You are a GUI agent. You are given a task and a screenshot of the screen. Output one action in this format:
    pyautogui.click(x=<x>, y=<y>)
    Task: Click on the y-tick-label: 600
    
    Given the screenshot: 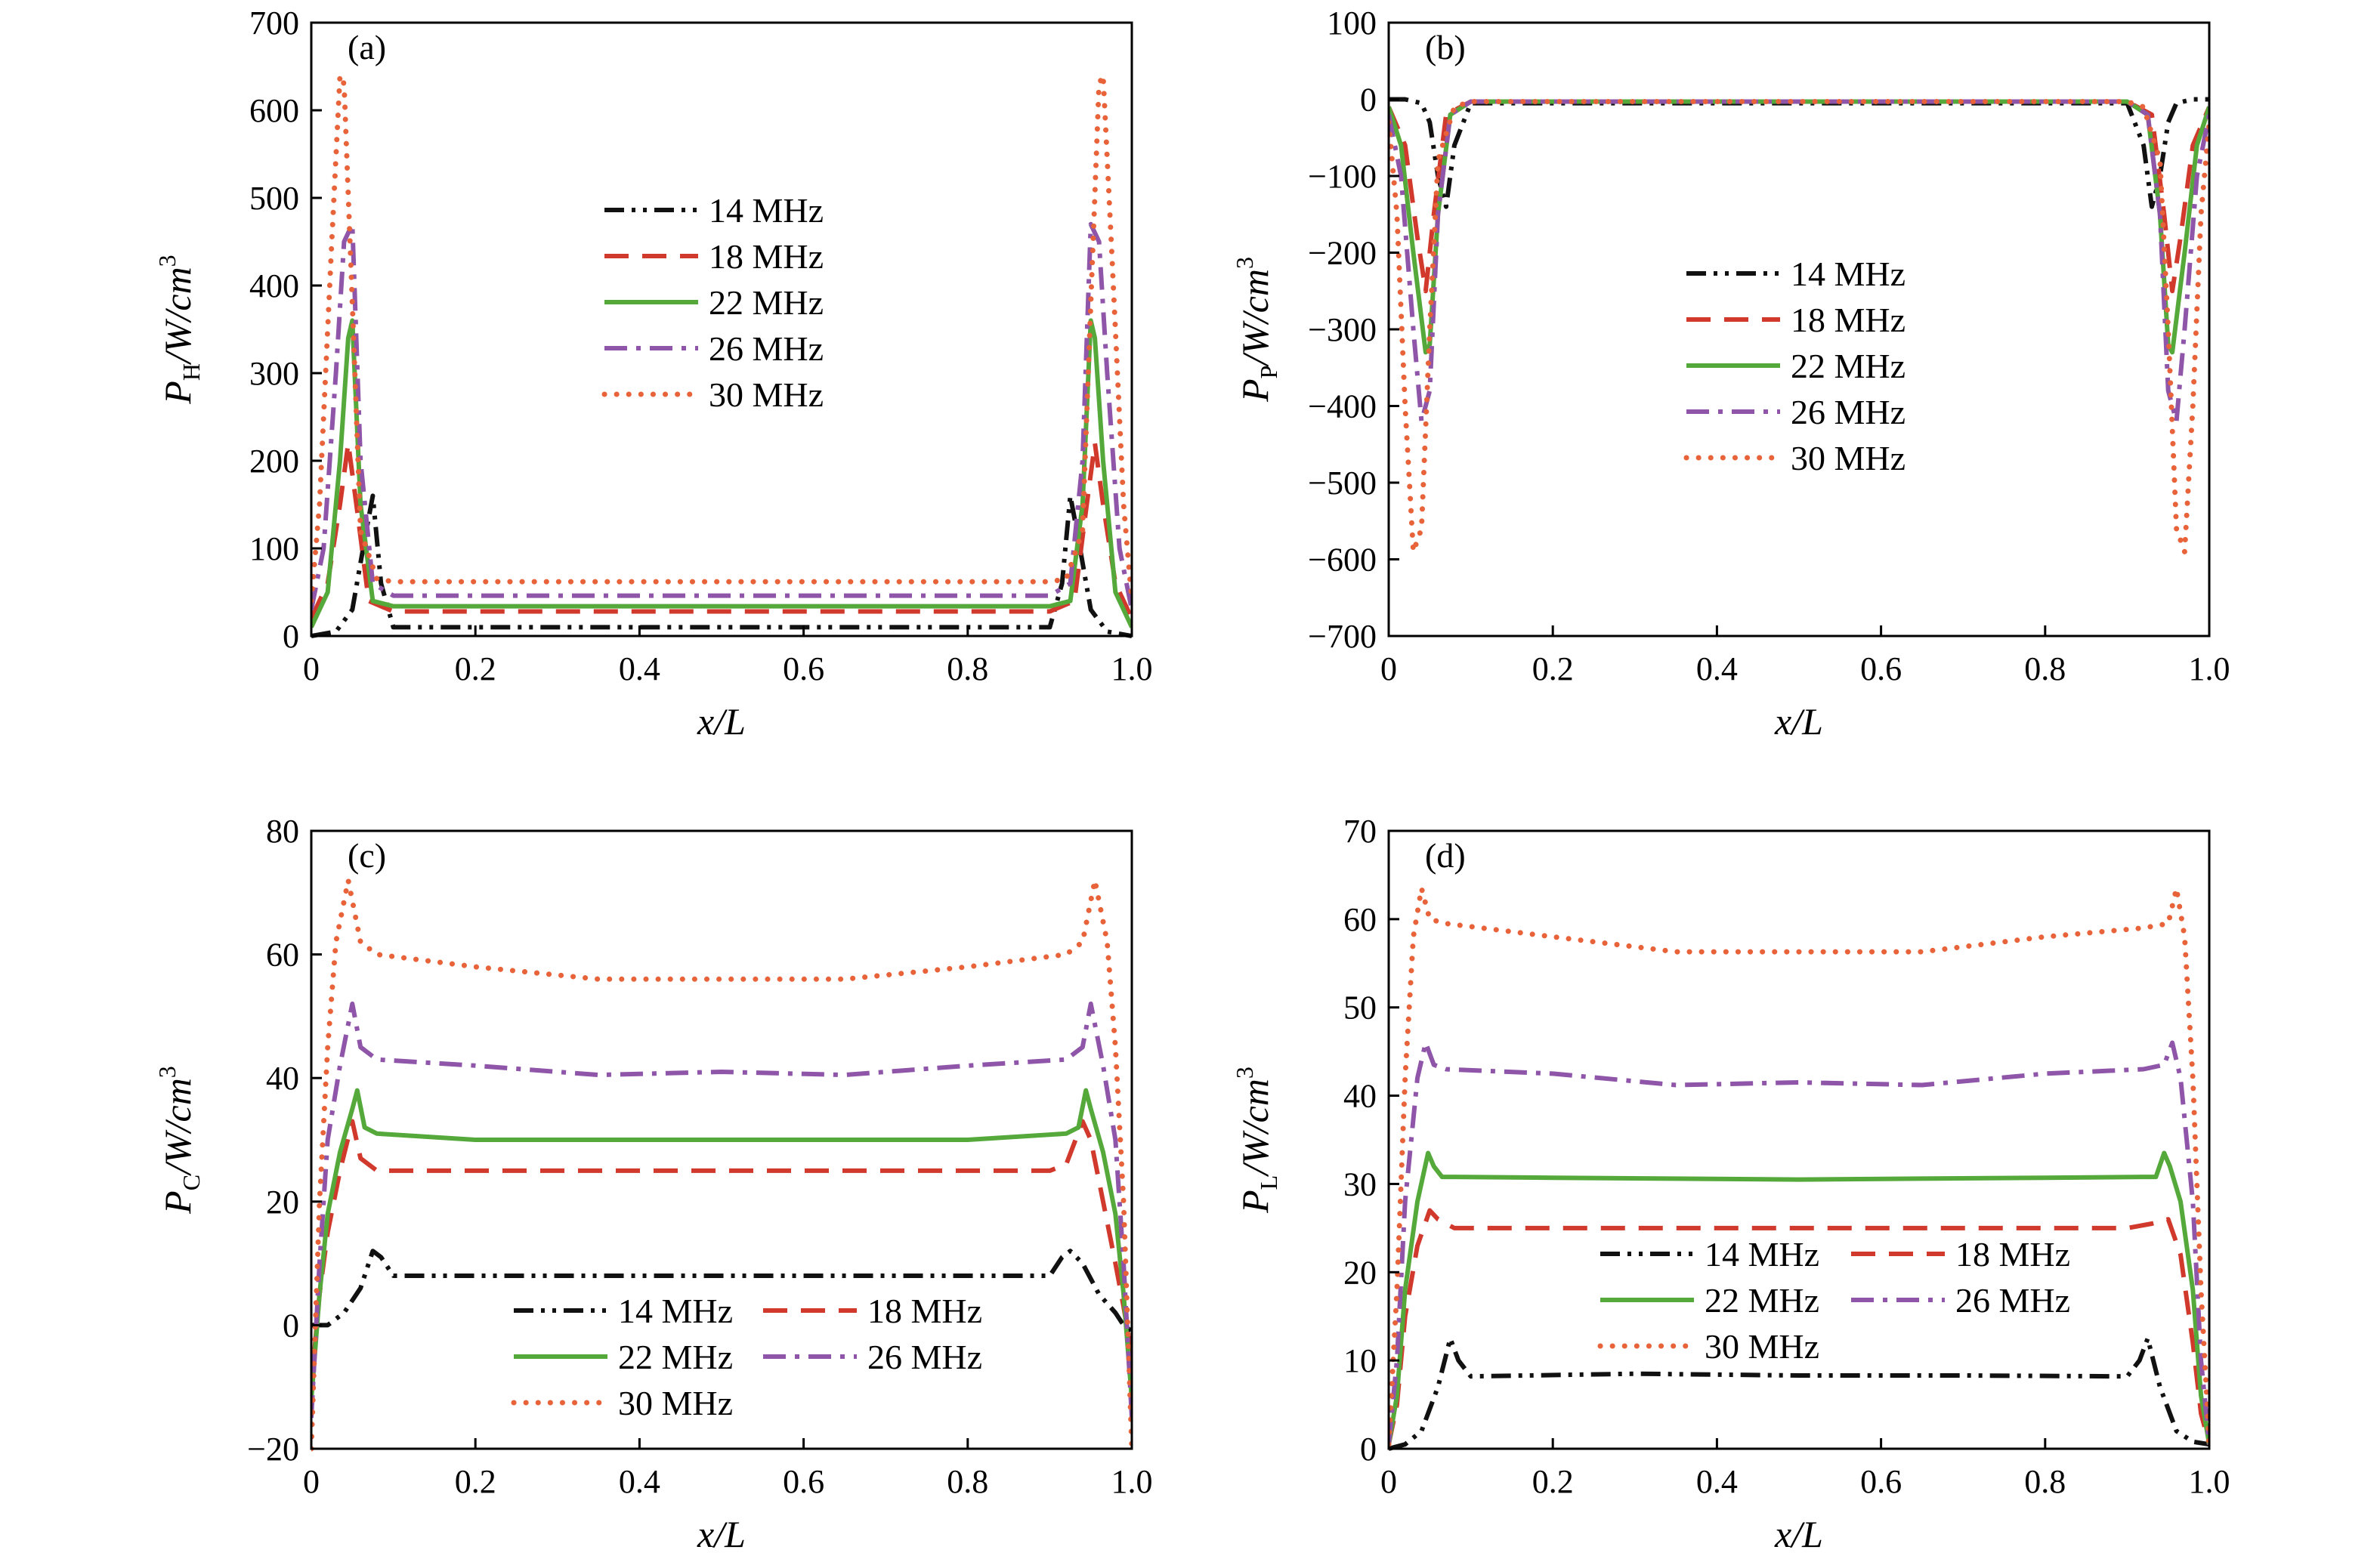 What is the action you would take?
    pyautogui.click(x=274, y=111)
    